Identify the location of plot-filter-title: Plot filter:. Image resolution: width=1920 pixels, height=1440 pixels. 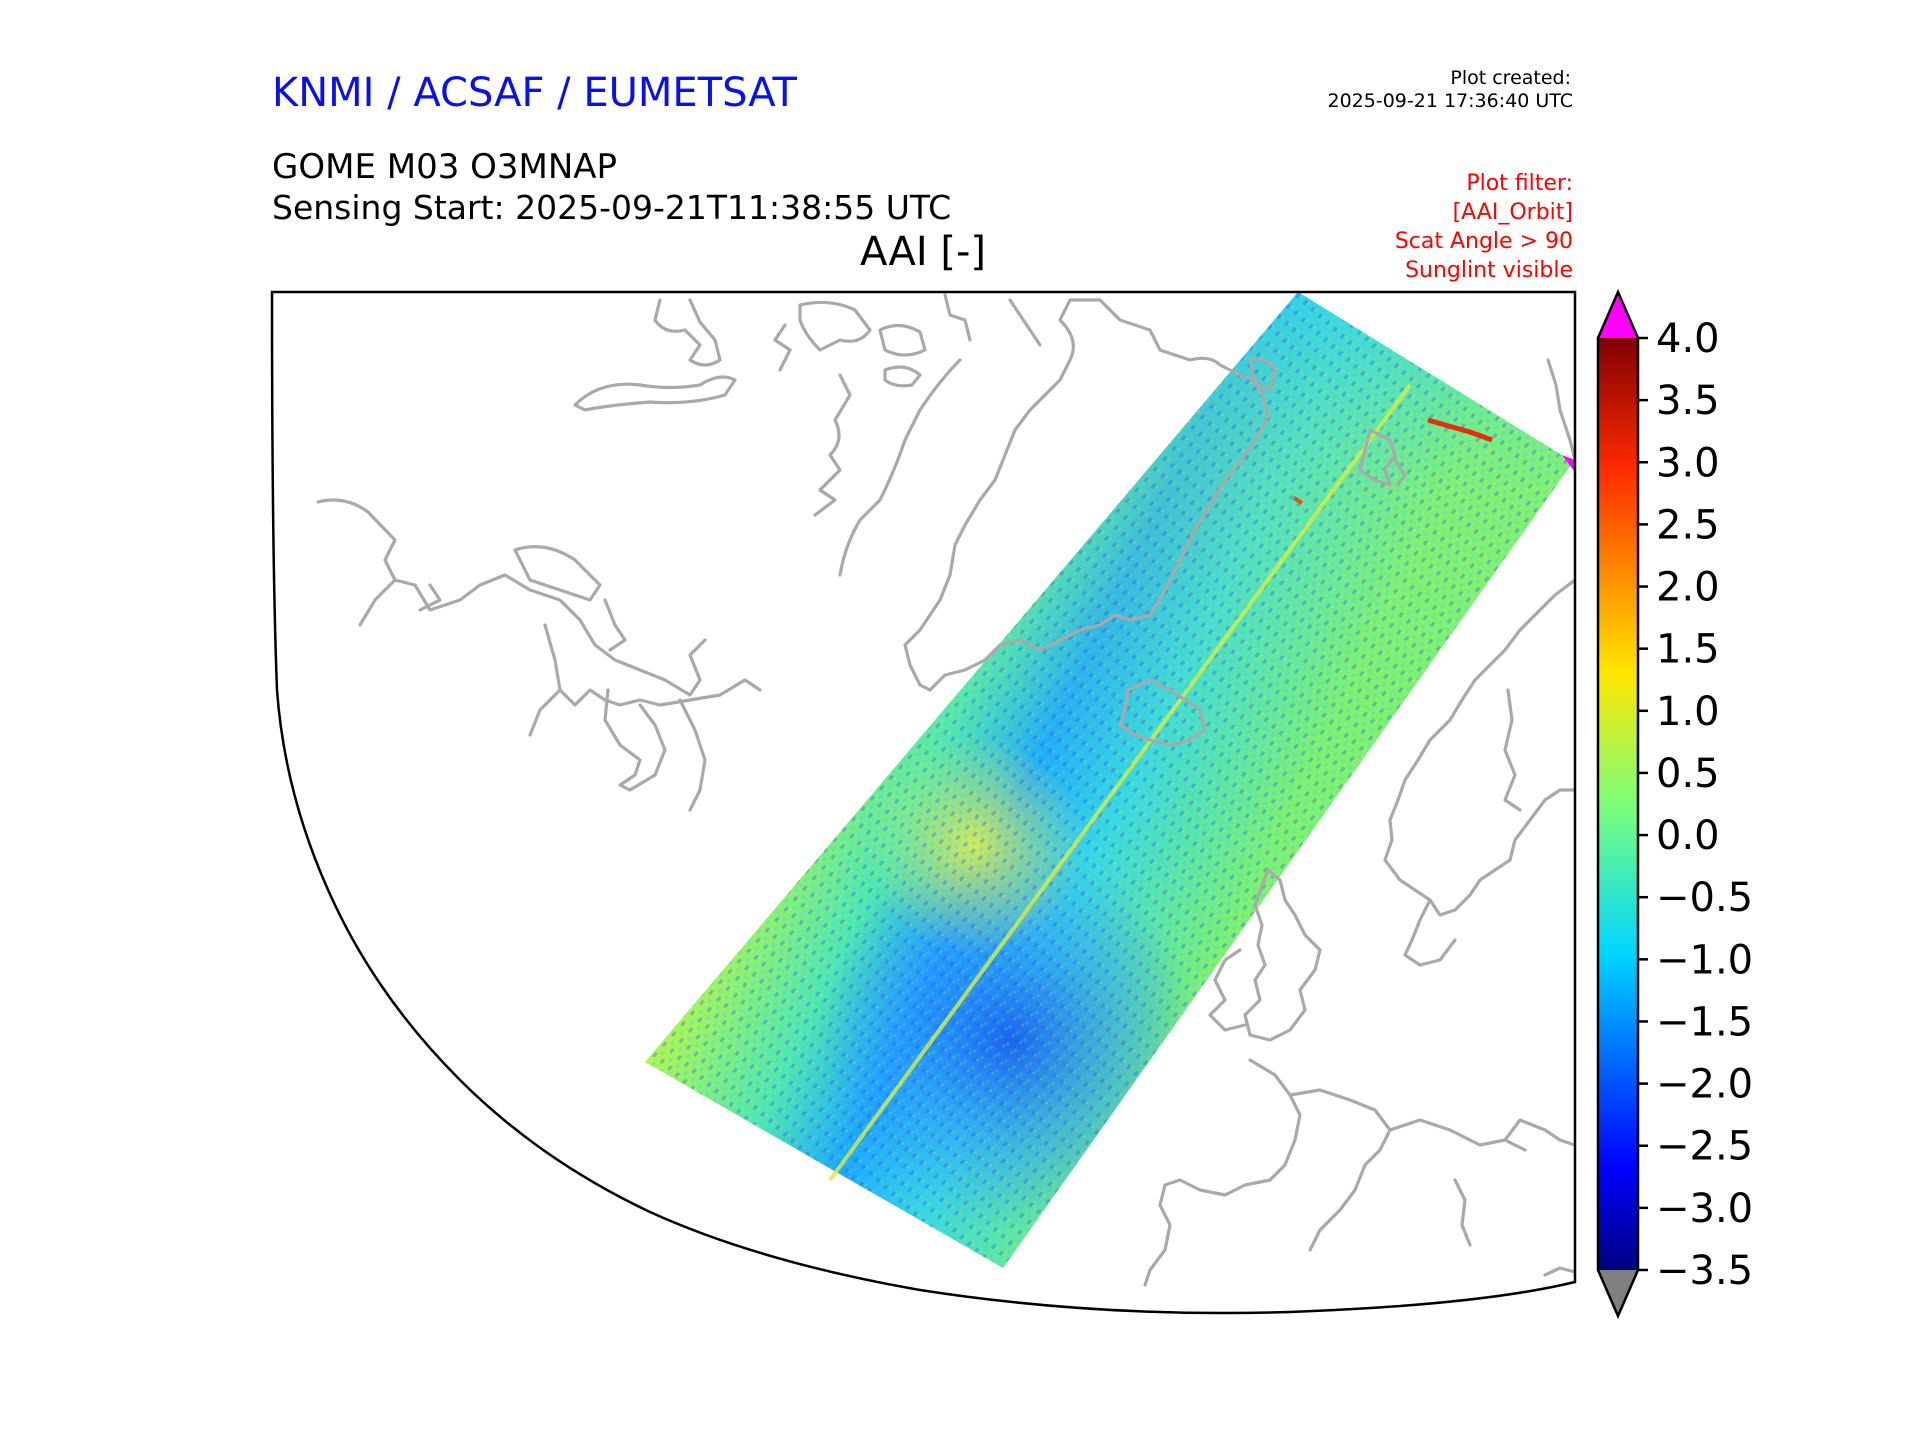
(1519, 183).